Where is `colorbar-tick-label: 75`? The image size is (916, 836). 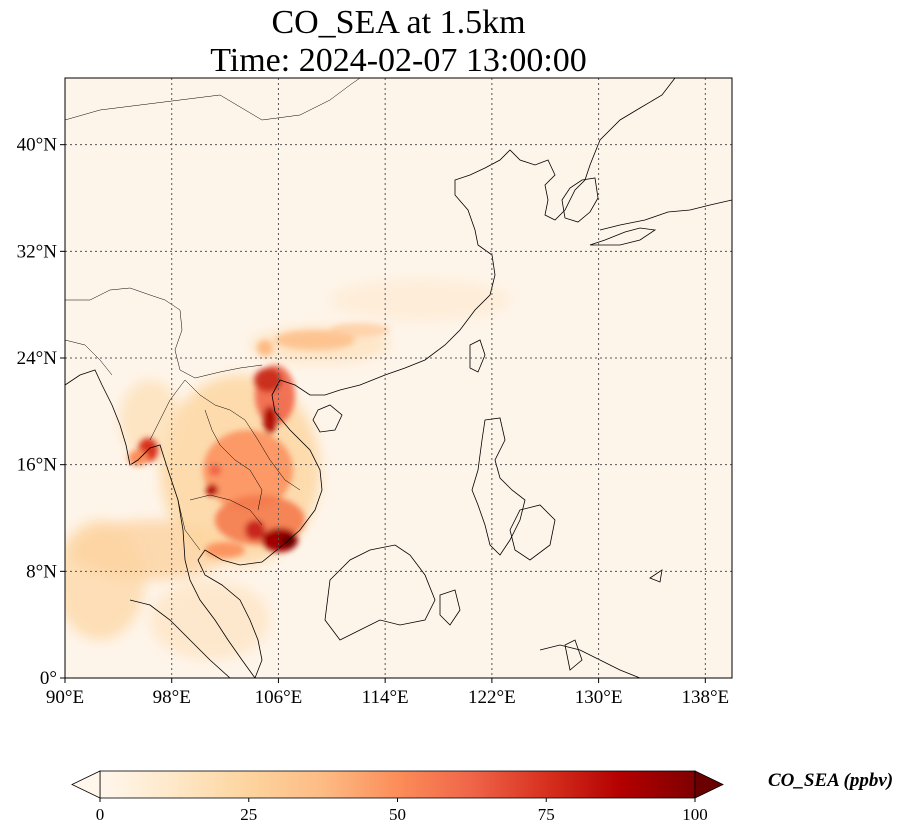
colorbar-tick-label: 75 is located at coordinates (546, 814).